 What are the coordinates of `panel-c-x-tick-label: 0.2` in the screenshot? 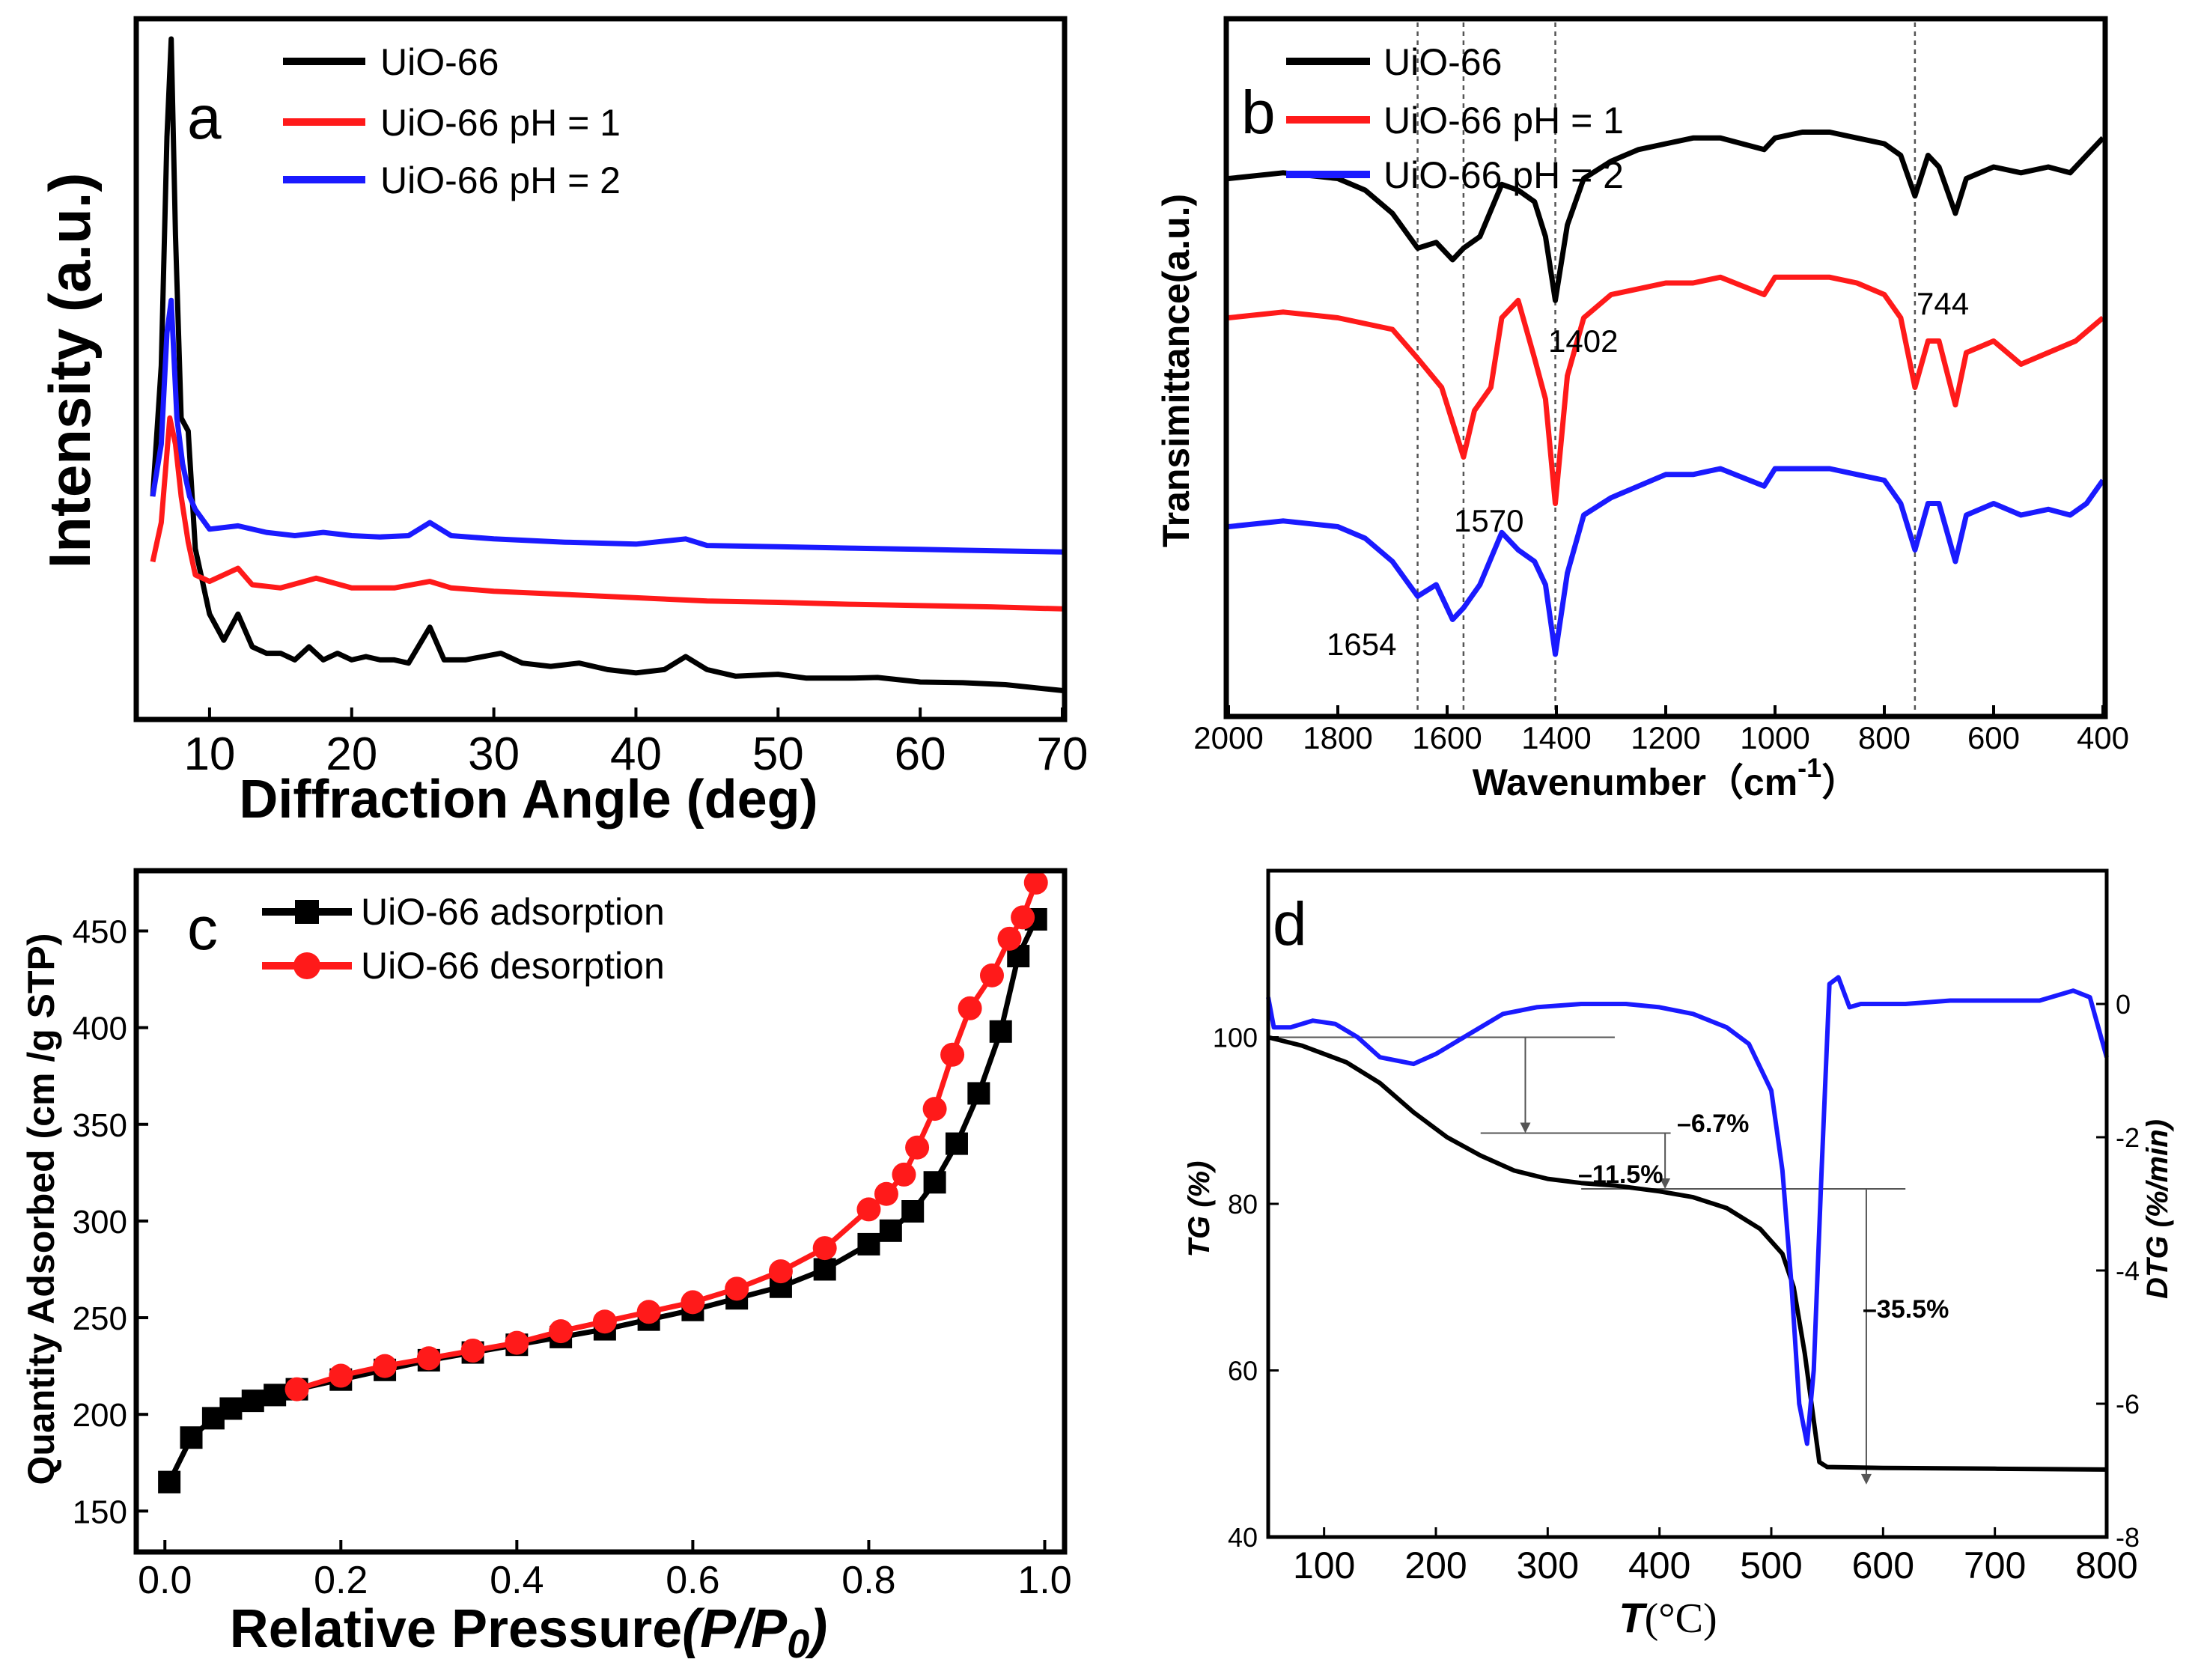 It's located at (341, 1580).